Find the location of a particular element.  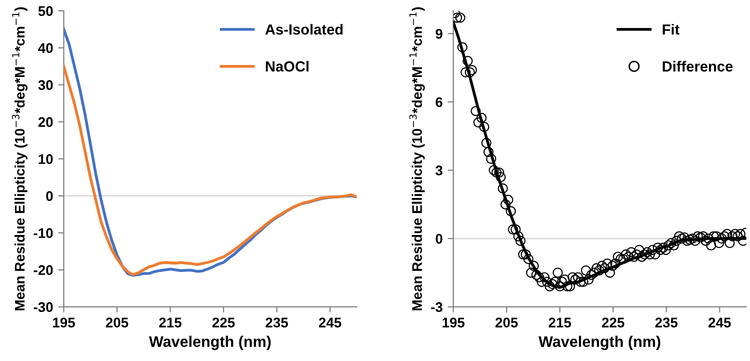

legend-label: As-Isolated is located at coordinates (304, 29).